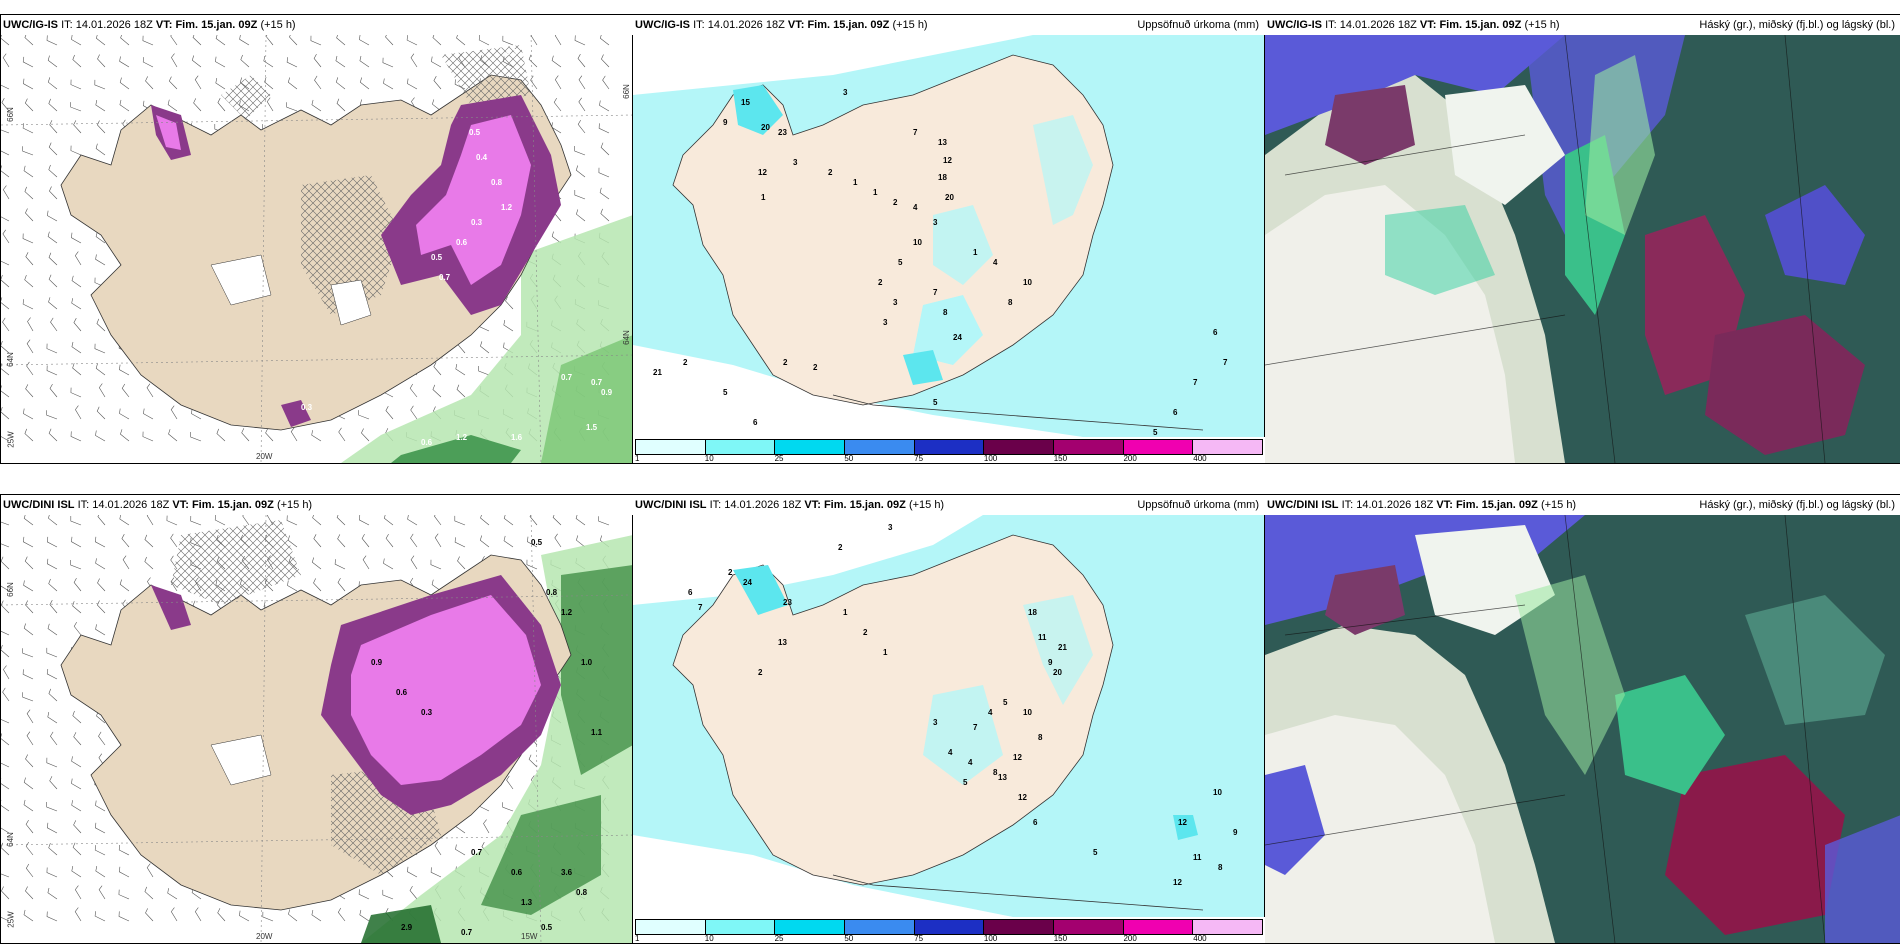 The width and height of the screenshot is (1900, 950). What do you see at coordinates (592, 427) in the screenshot?
I see `precip-value-label: 1.5` at bounding box center [592, 427].